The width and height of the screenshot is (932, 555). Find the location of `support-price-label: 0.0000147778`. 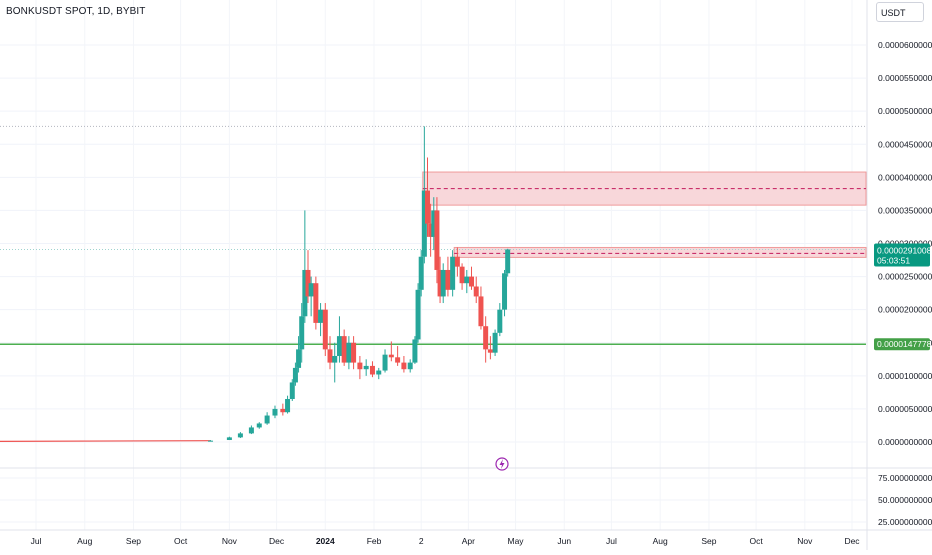

support-price-label: 0.0000147778 is located at coordinates (904, 344).